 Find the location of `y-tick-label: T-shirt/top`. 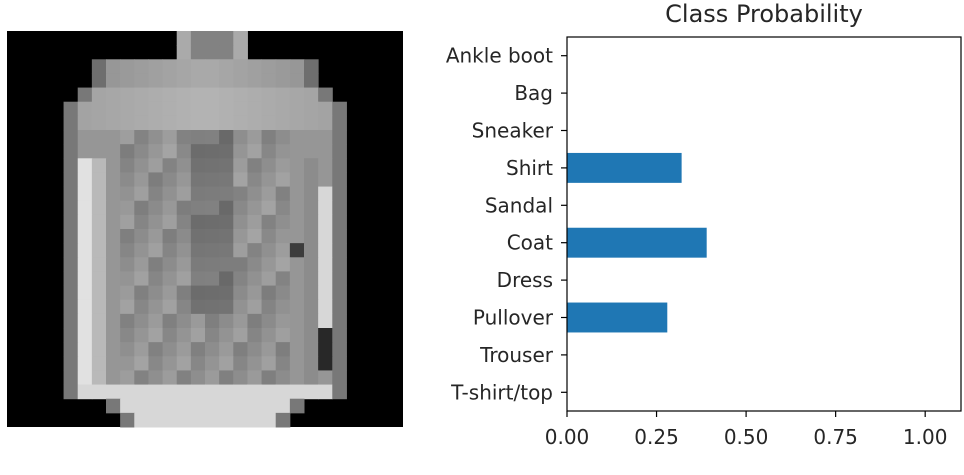

y-tick-label: T-shirt/top is located at coordinates (501, 392).